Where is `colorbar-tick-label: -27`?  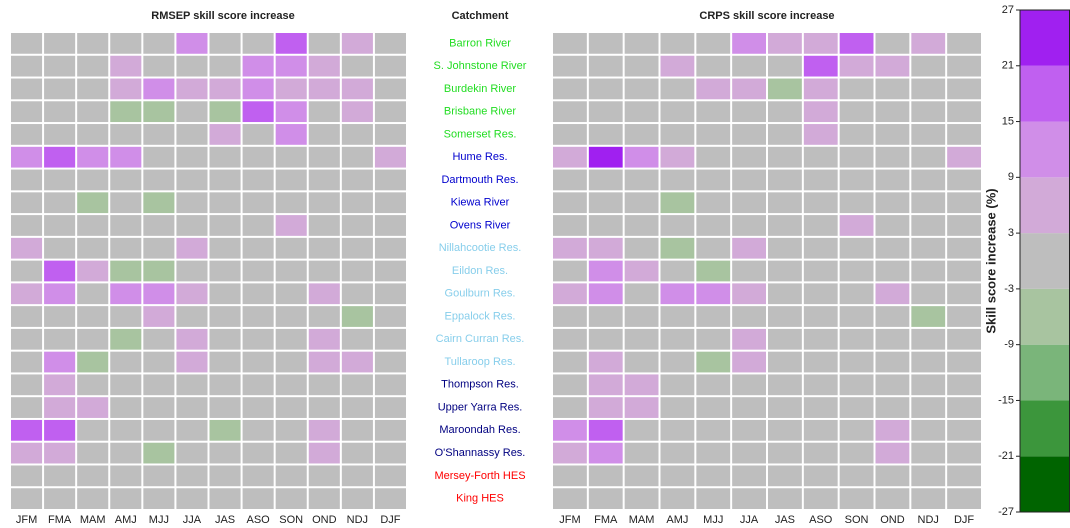
colorbar-tick-label: -27 is located at coordinates (1006, 512).